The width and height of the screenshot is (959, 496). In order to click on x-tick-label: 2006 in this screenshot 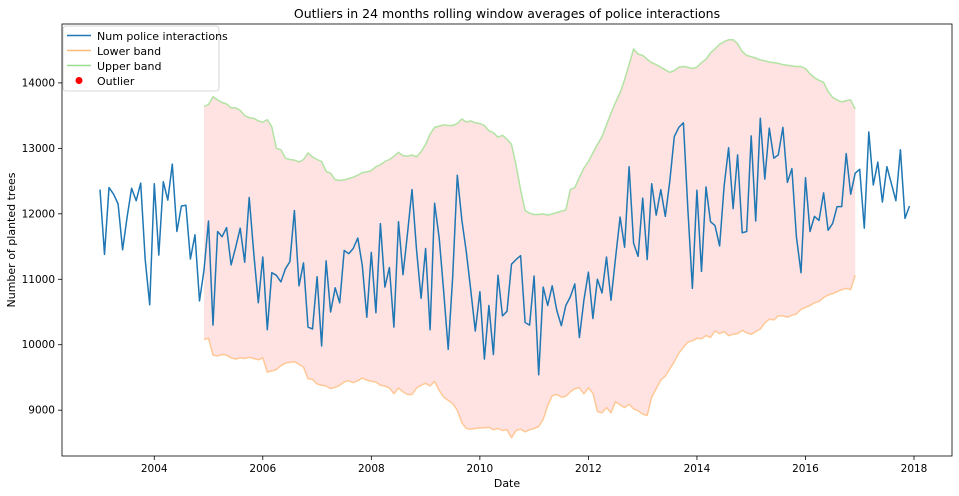, I will do `click(262, 469)`.